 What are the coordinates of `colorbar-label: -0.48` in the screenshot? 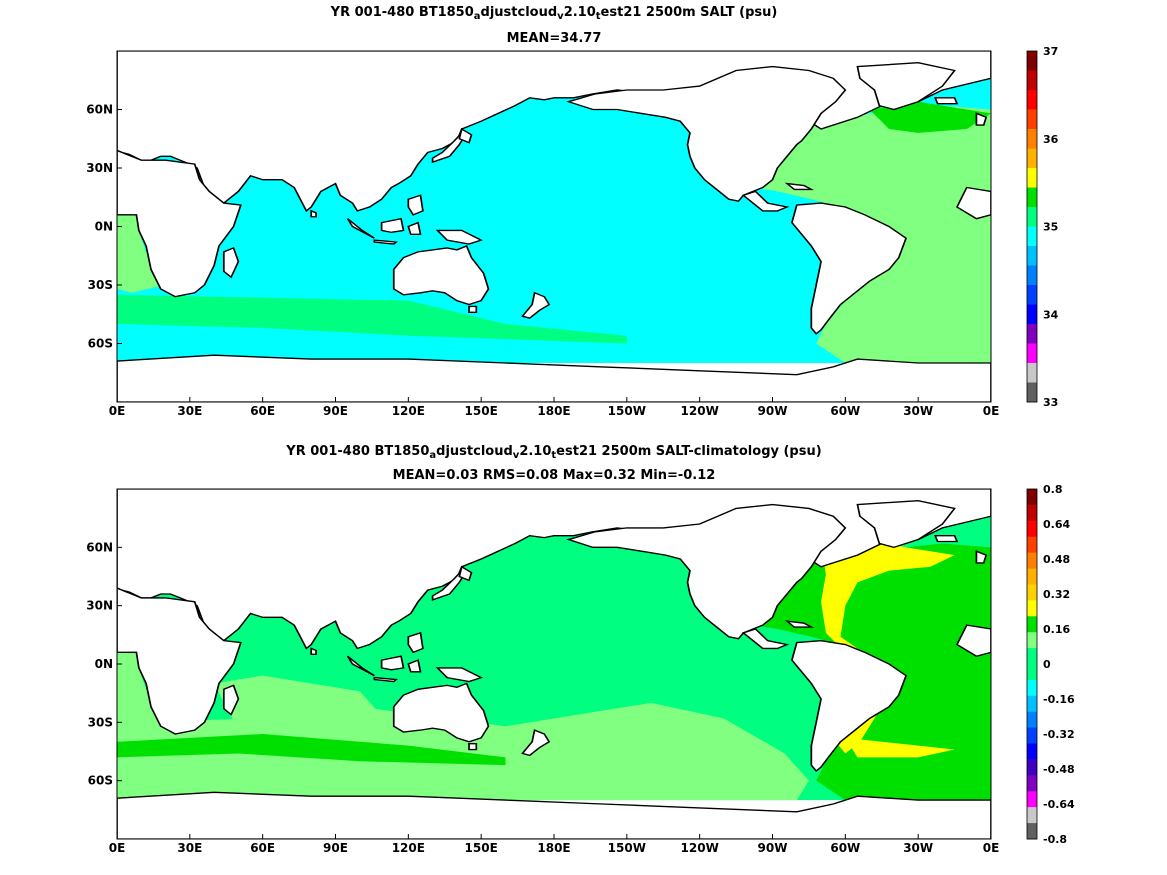 It's located at (1059, 769).